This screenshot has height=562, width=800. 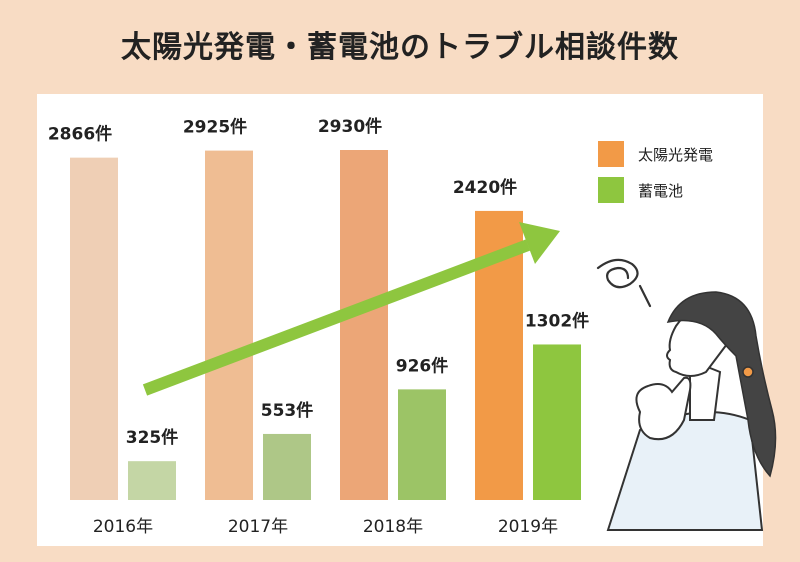 What do you see at coordinates (350, 126) in the screenshot?
I see `data-label-solar-2: 2930件` at bounding box center [350, 126].